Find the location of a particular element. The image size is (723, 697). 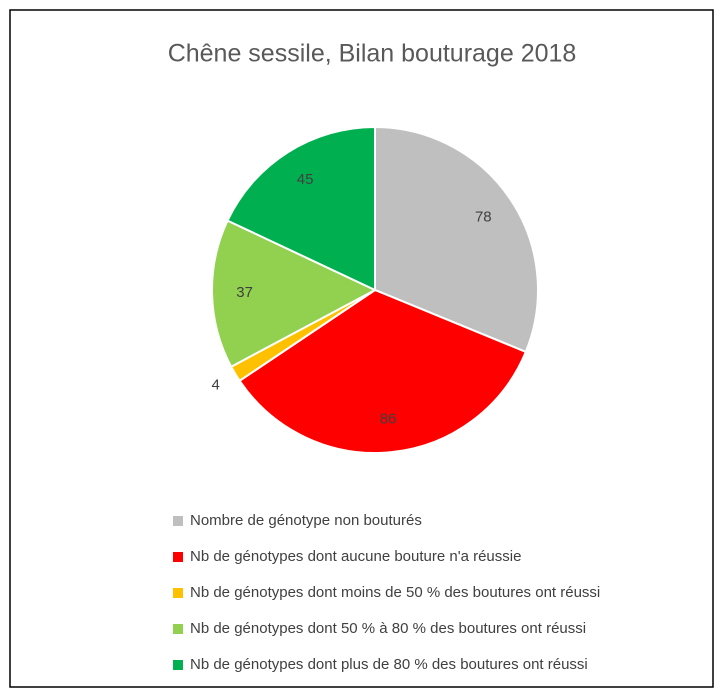

chart-title: Chêne sessile, Bilan bouturage 2018 is located at coordinates (372, 54).